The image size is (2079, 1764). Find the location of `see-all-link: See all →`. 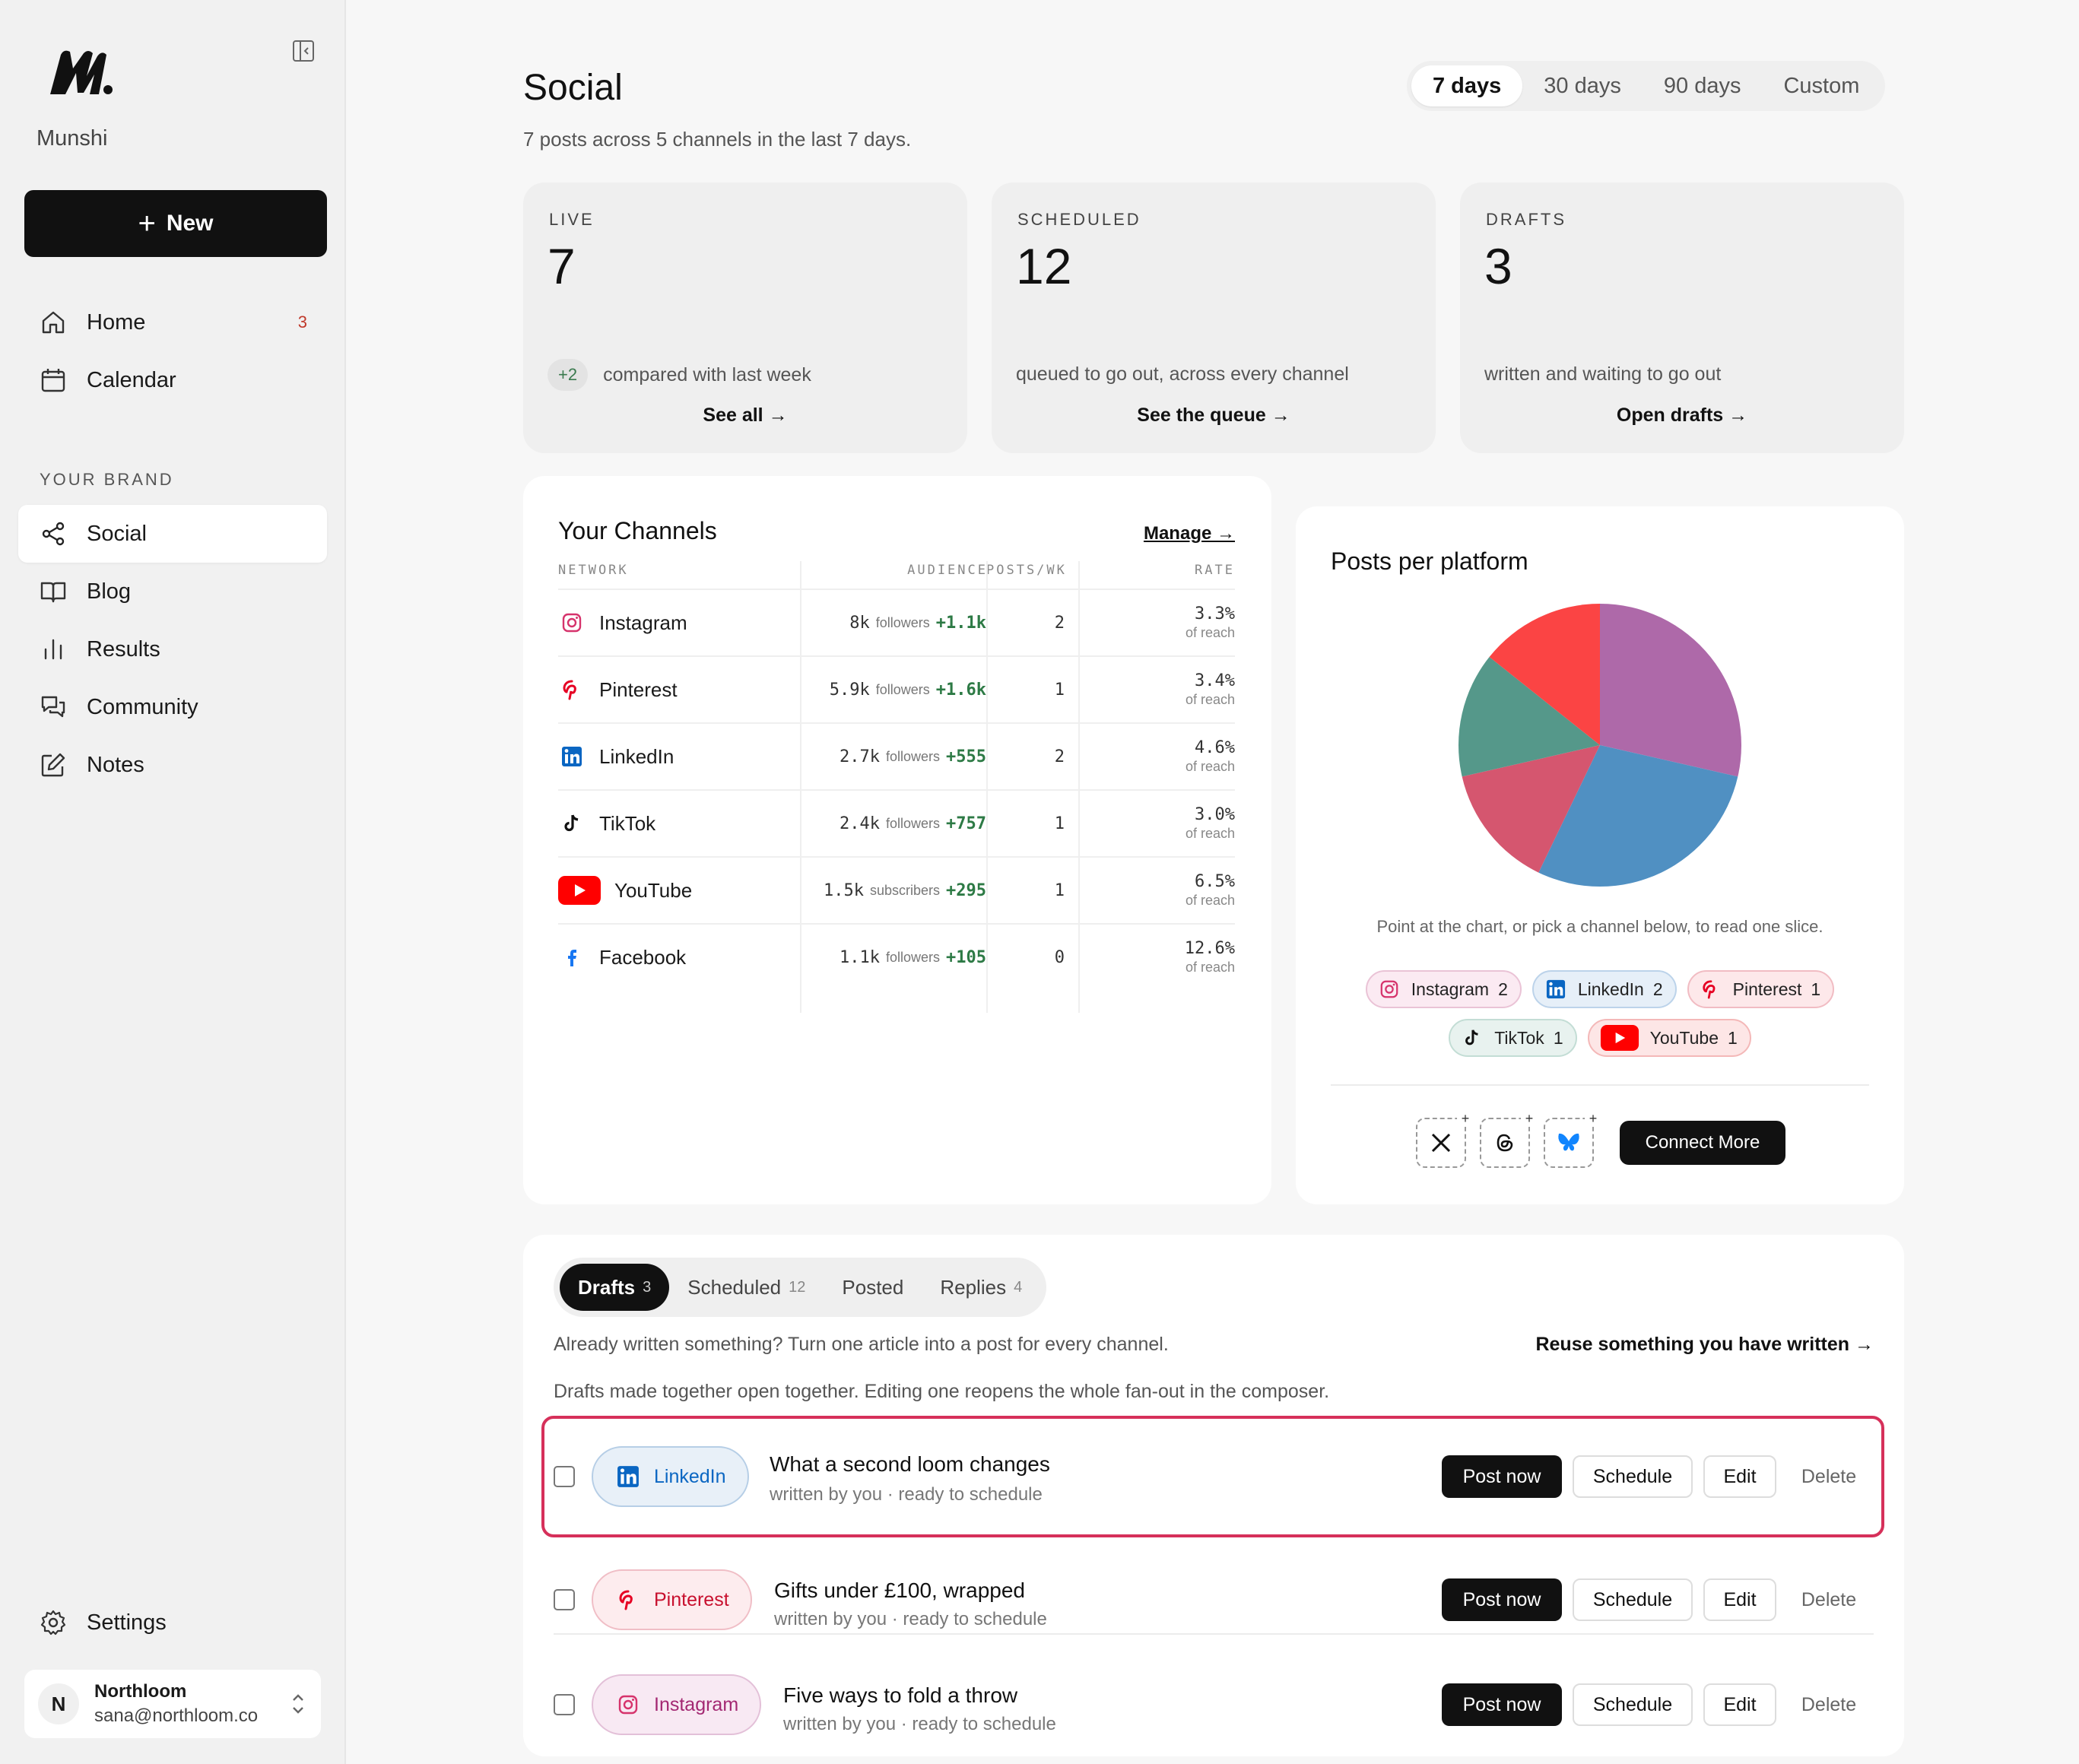

see-all-link: See all → is located at coordinates (745, 415).